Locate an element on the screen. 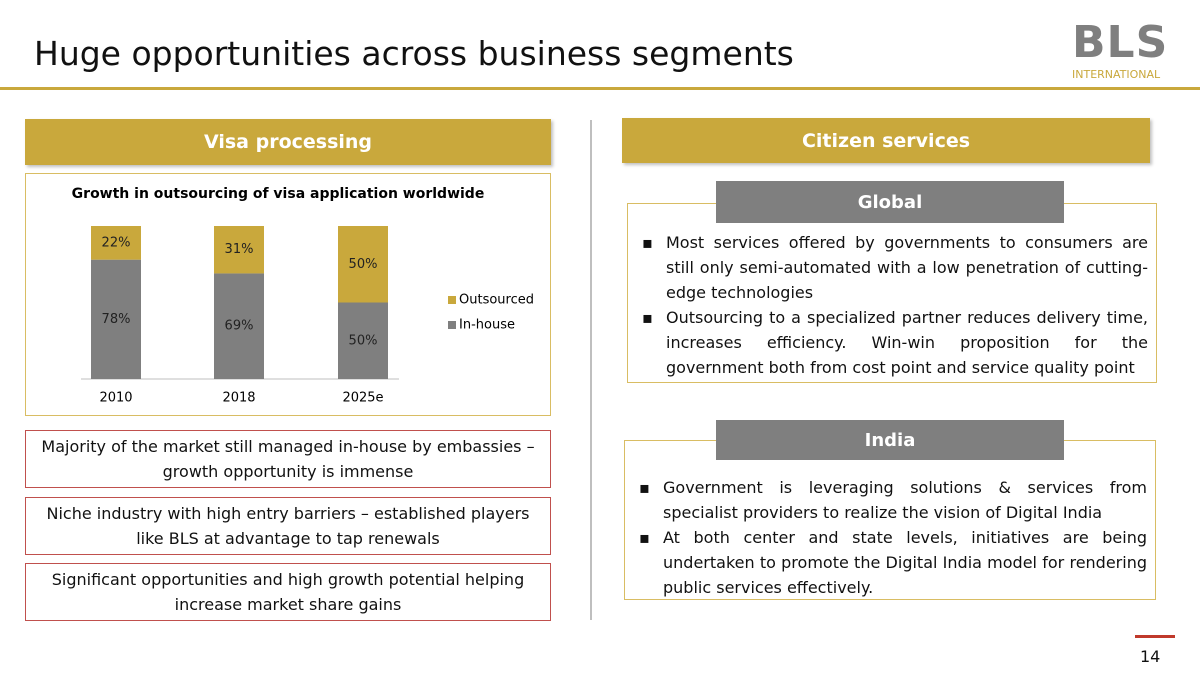 The image size is (1200, 681). logo-subtitle: INTERNATIONAL is located at coordinates (1116, 74).